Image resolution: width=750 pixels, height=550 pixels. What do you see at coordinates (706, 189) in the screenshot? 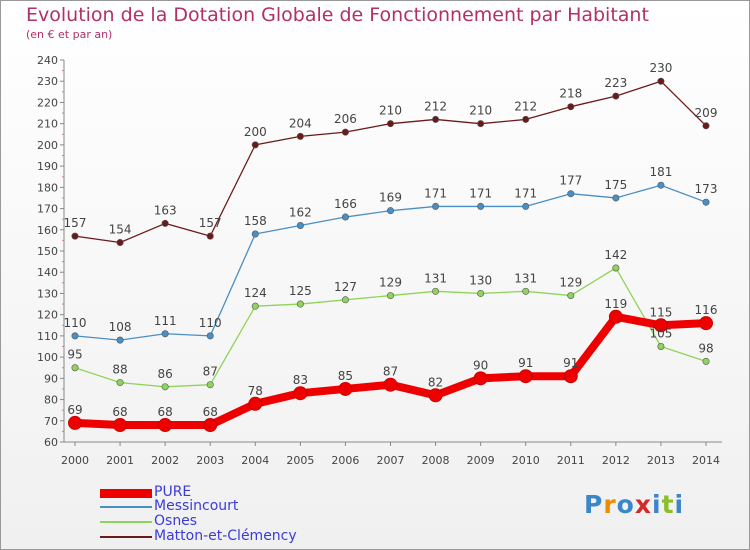
I see `data-label: 173` at bounding box center [706, 189].